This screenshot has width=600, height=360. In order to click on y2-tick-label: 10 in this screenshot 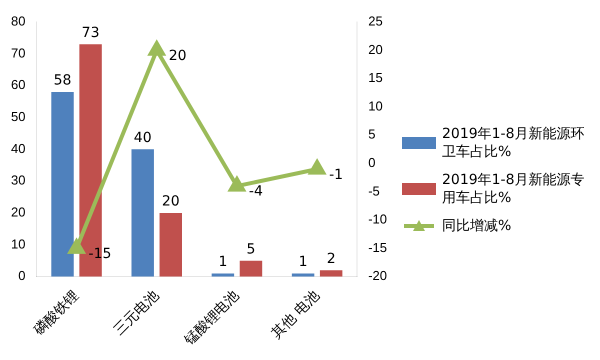, I will do `click(375, 106)`.